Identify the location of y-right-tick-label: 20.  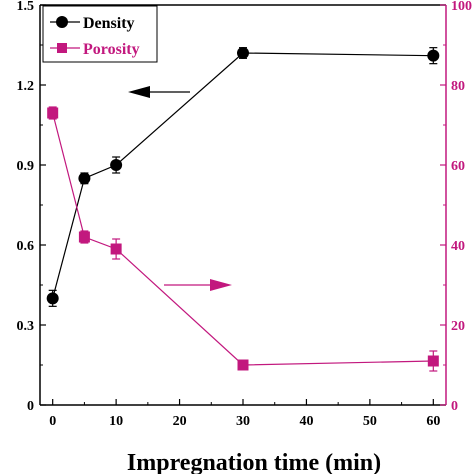
(458, 326).